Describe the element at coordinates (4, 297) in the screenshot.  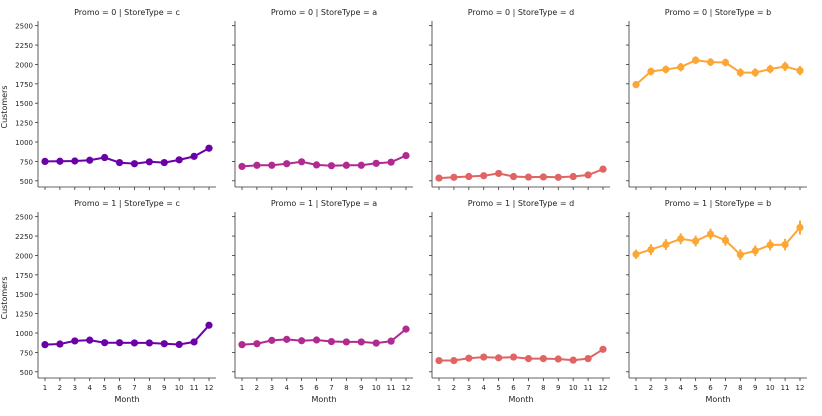
I see `y-axis-label-bottom: Customers` at that location.